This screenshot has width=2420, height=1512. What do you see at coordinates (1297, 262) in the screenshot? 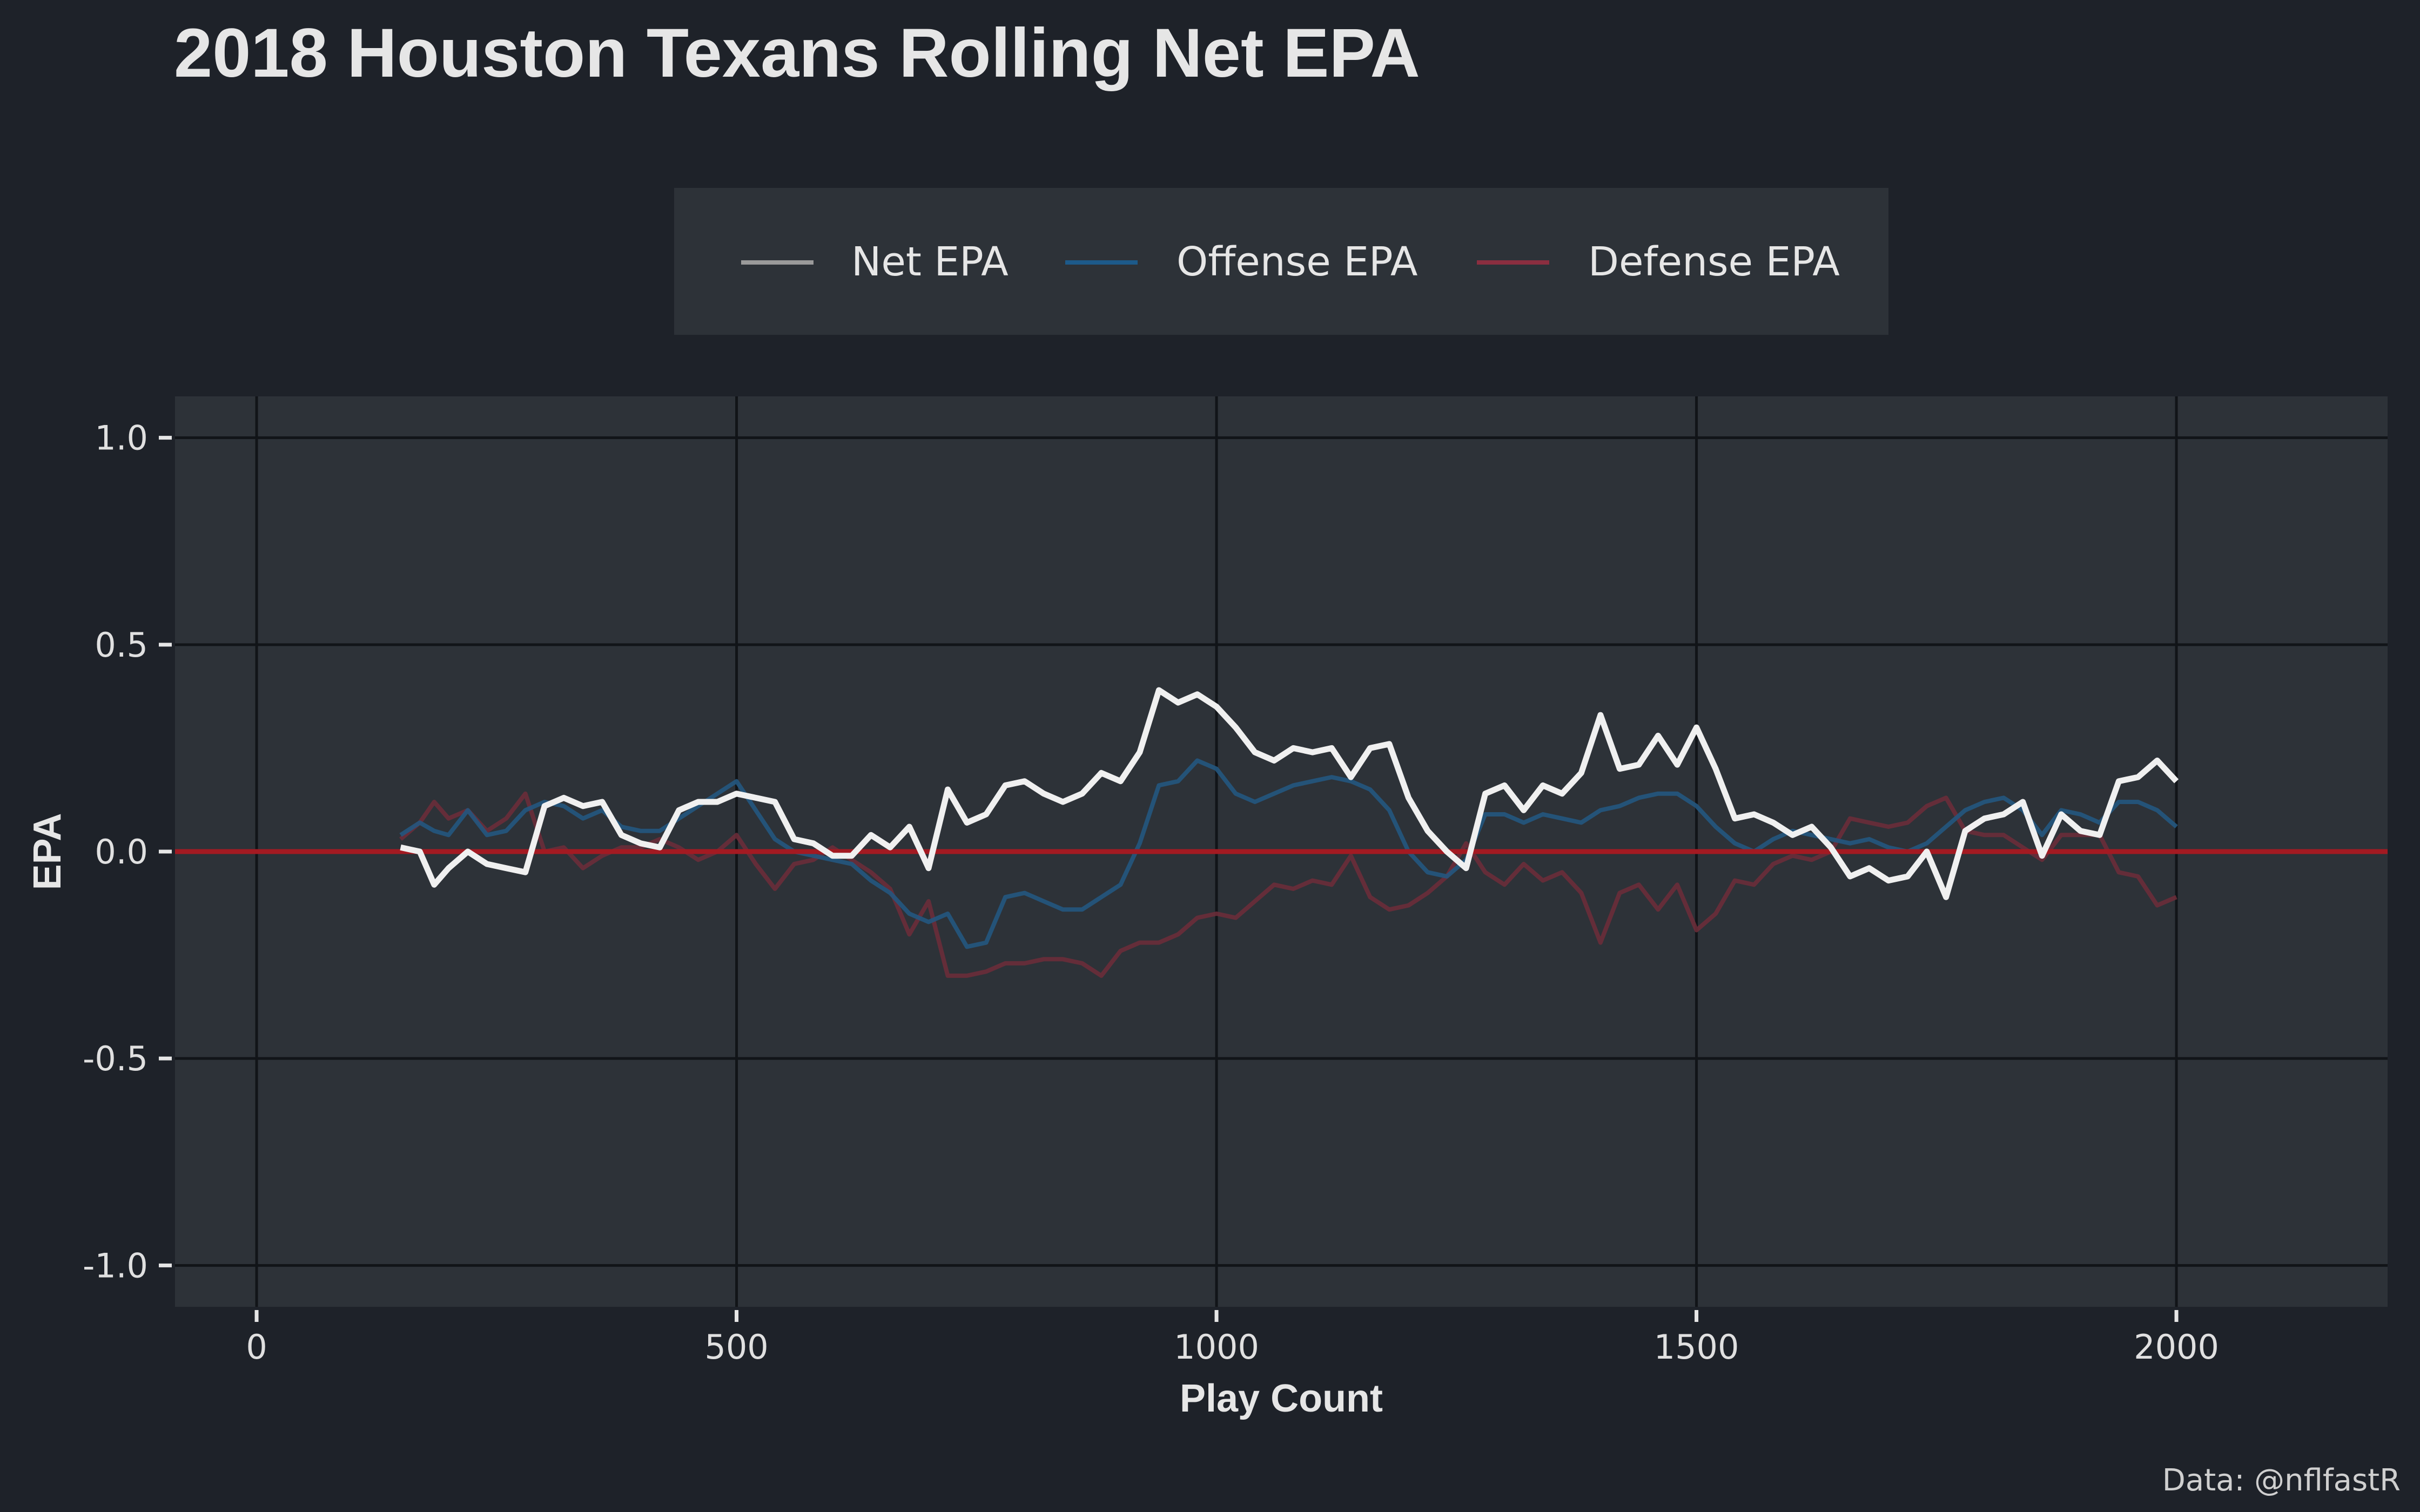
I see `legend-label-offense-epa: Offense EPA` at bounding box center [1297, 262].